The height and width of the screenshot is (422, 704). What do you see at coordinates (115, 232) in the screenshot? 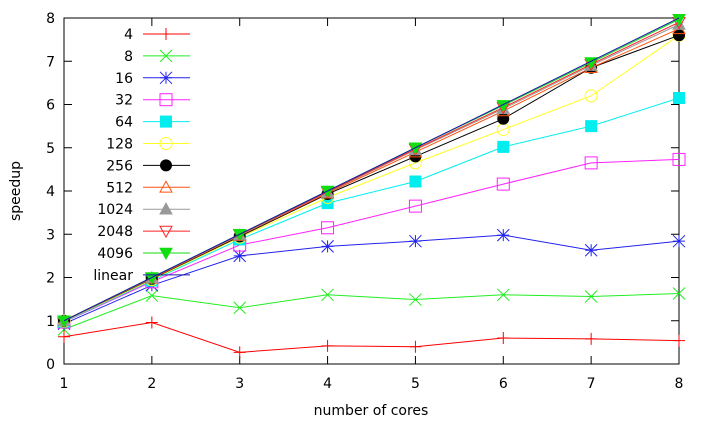
I see `legend-label: 2048` at bounding box center [115, 232].